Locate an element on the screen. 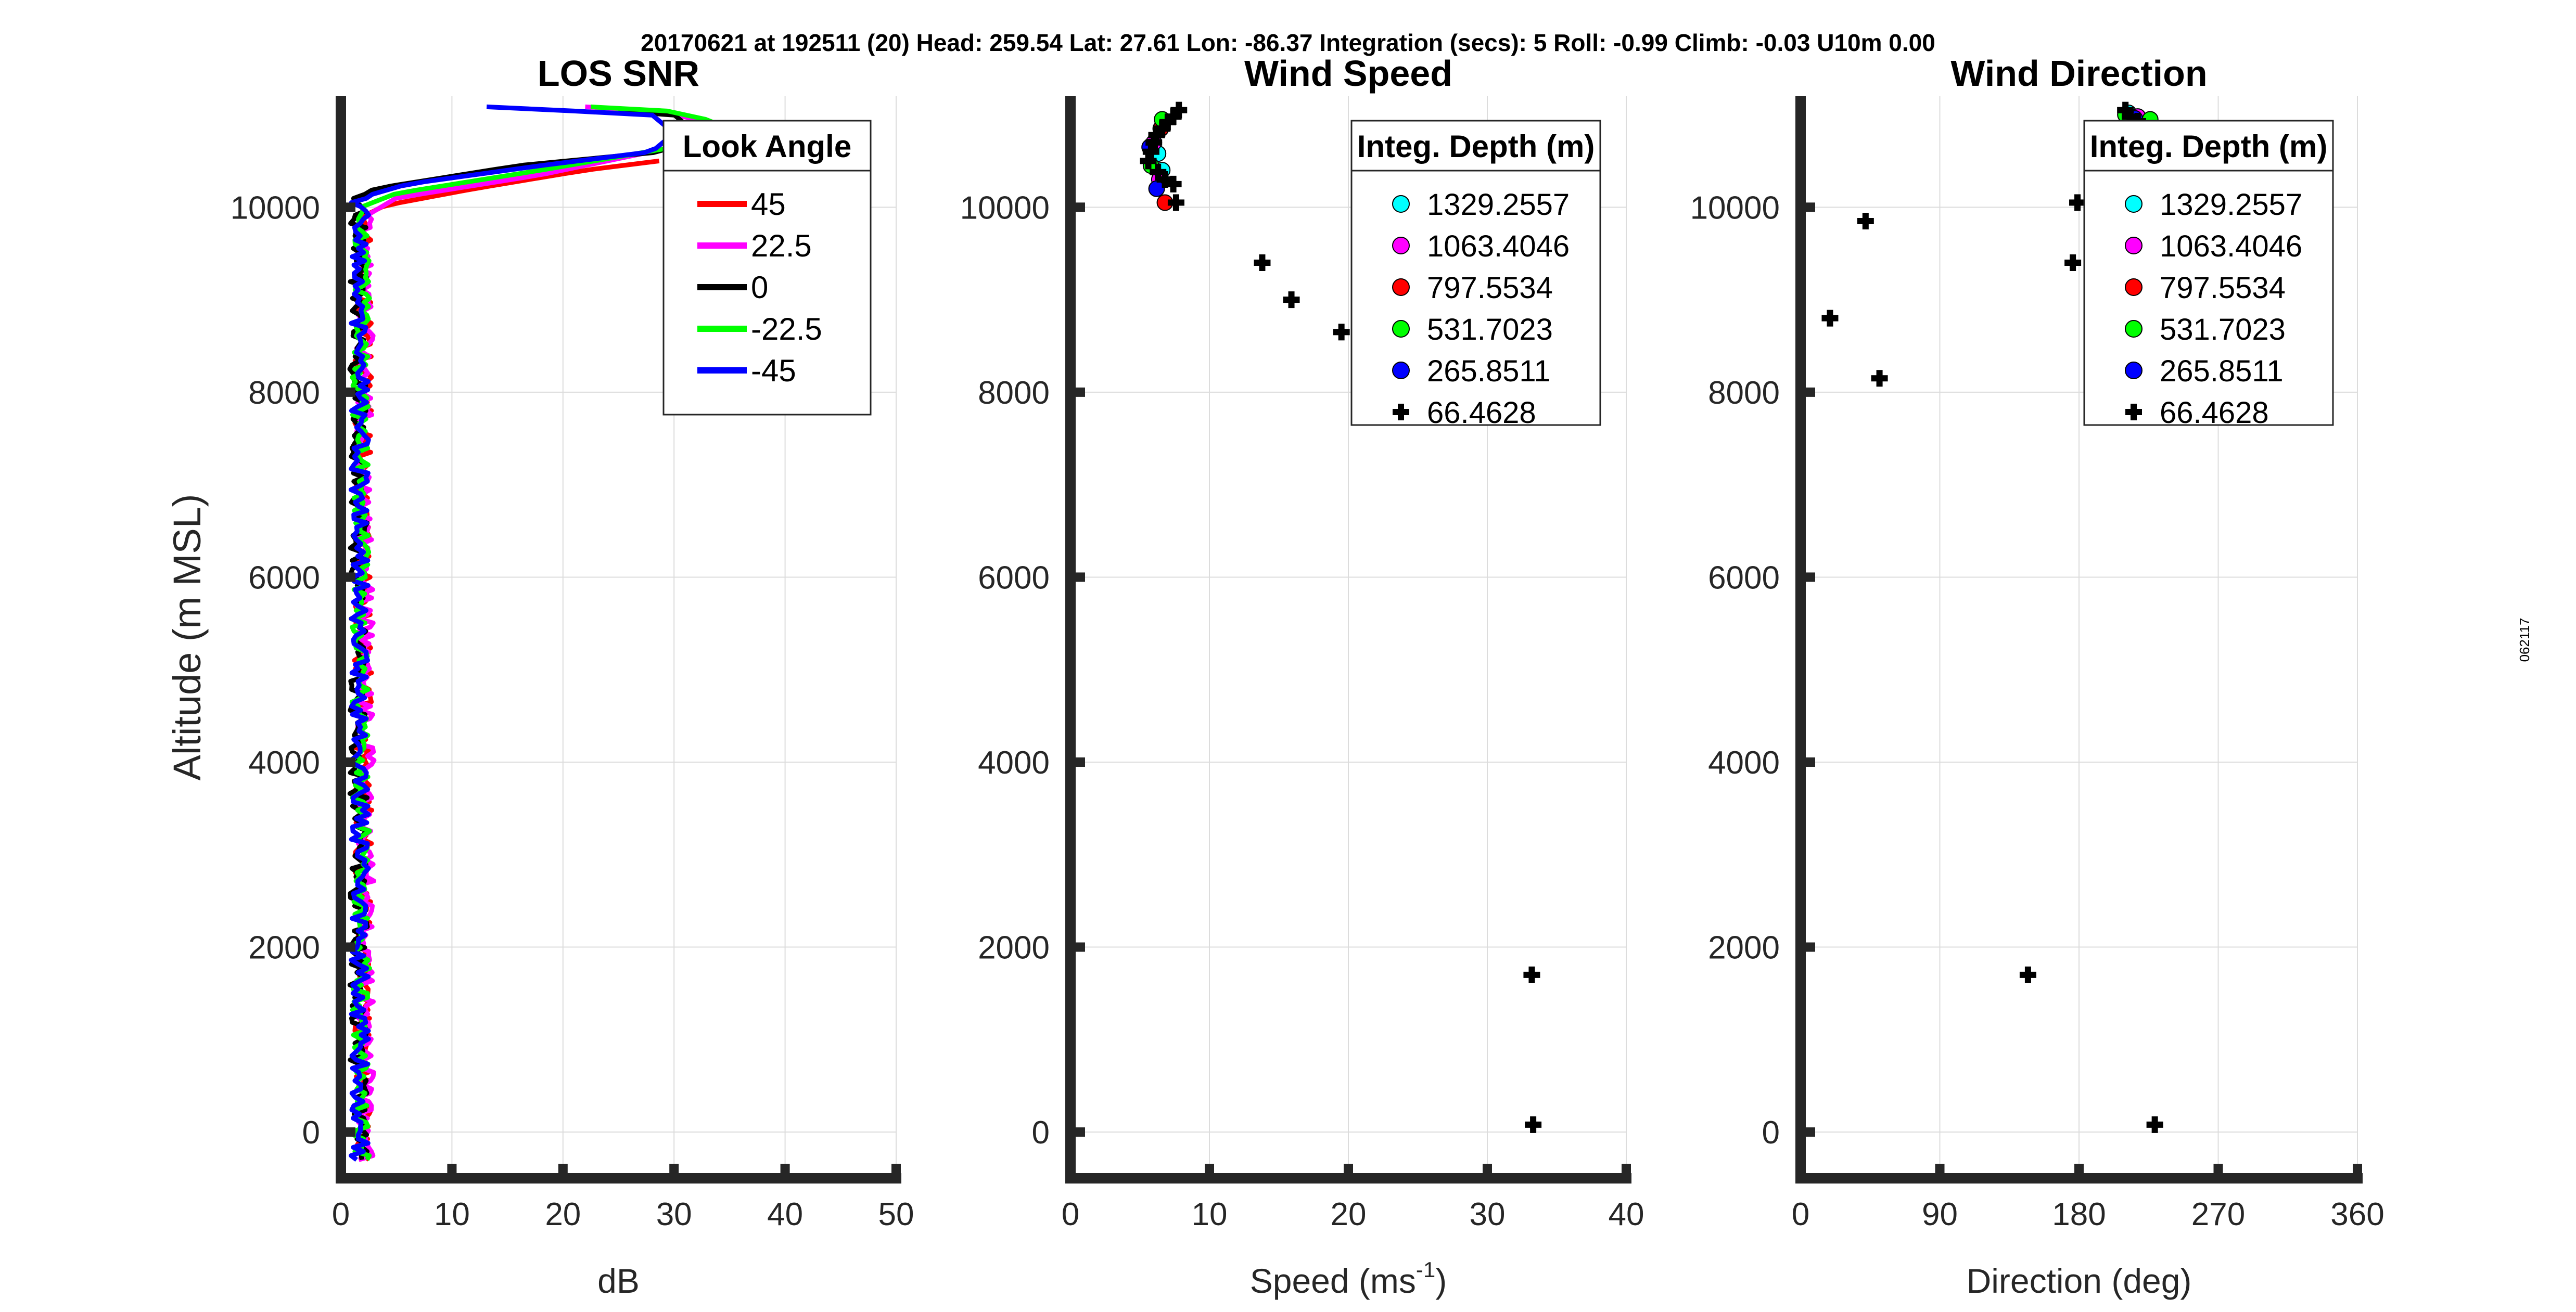 This screenshot has width=2576, height=1312. x-tick-label: 30 is located at coordinates (1488, 1214).